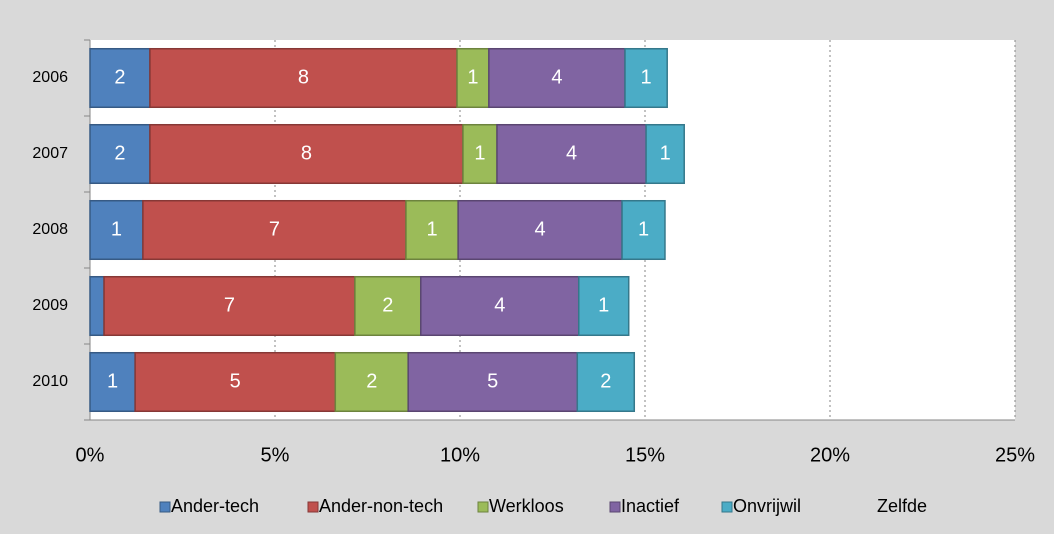 This screenshot has height=534, width=1054. Describe the element at coordinates (830, 455) in the screenshot. I see `x-tick-label: 20%` at that location.